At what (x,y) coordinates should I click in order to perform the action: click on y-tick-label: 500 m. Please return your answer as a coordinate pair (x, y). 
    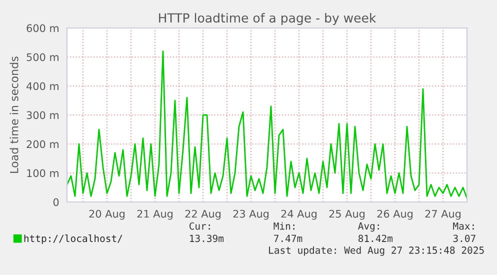
    Looking at the image, I should click on (42, 57).